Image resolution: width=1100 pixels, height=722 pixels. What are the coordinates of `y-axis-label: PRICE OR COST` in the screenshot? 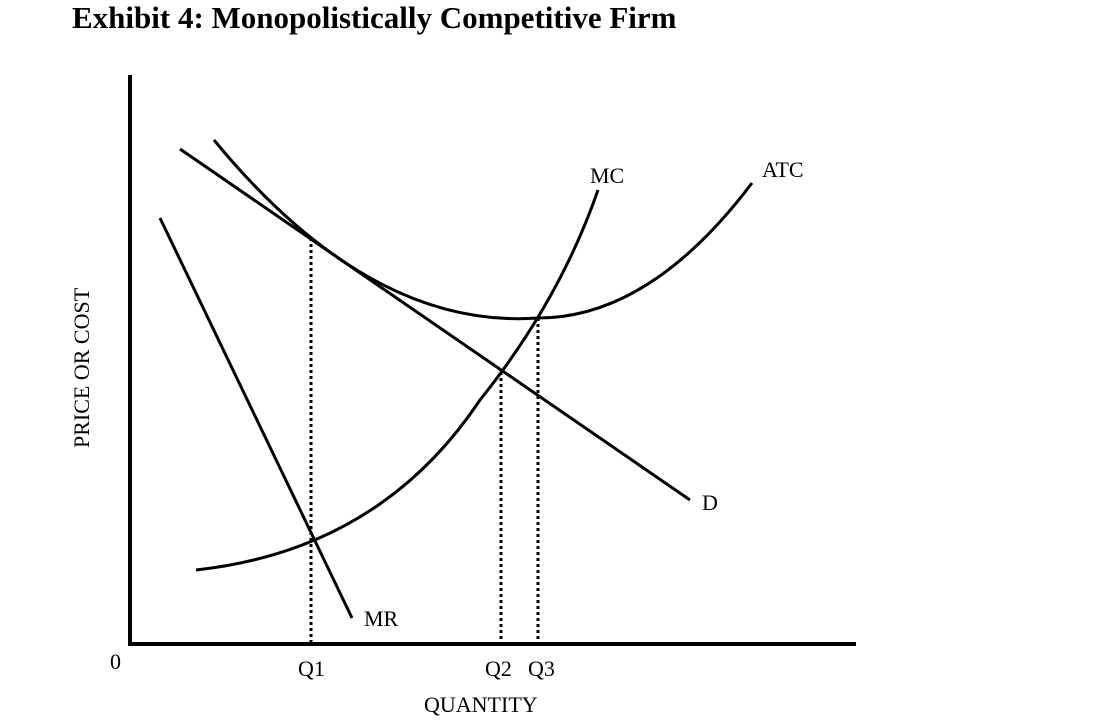 It's located at (81, 367).